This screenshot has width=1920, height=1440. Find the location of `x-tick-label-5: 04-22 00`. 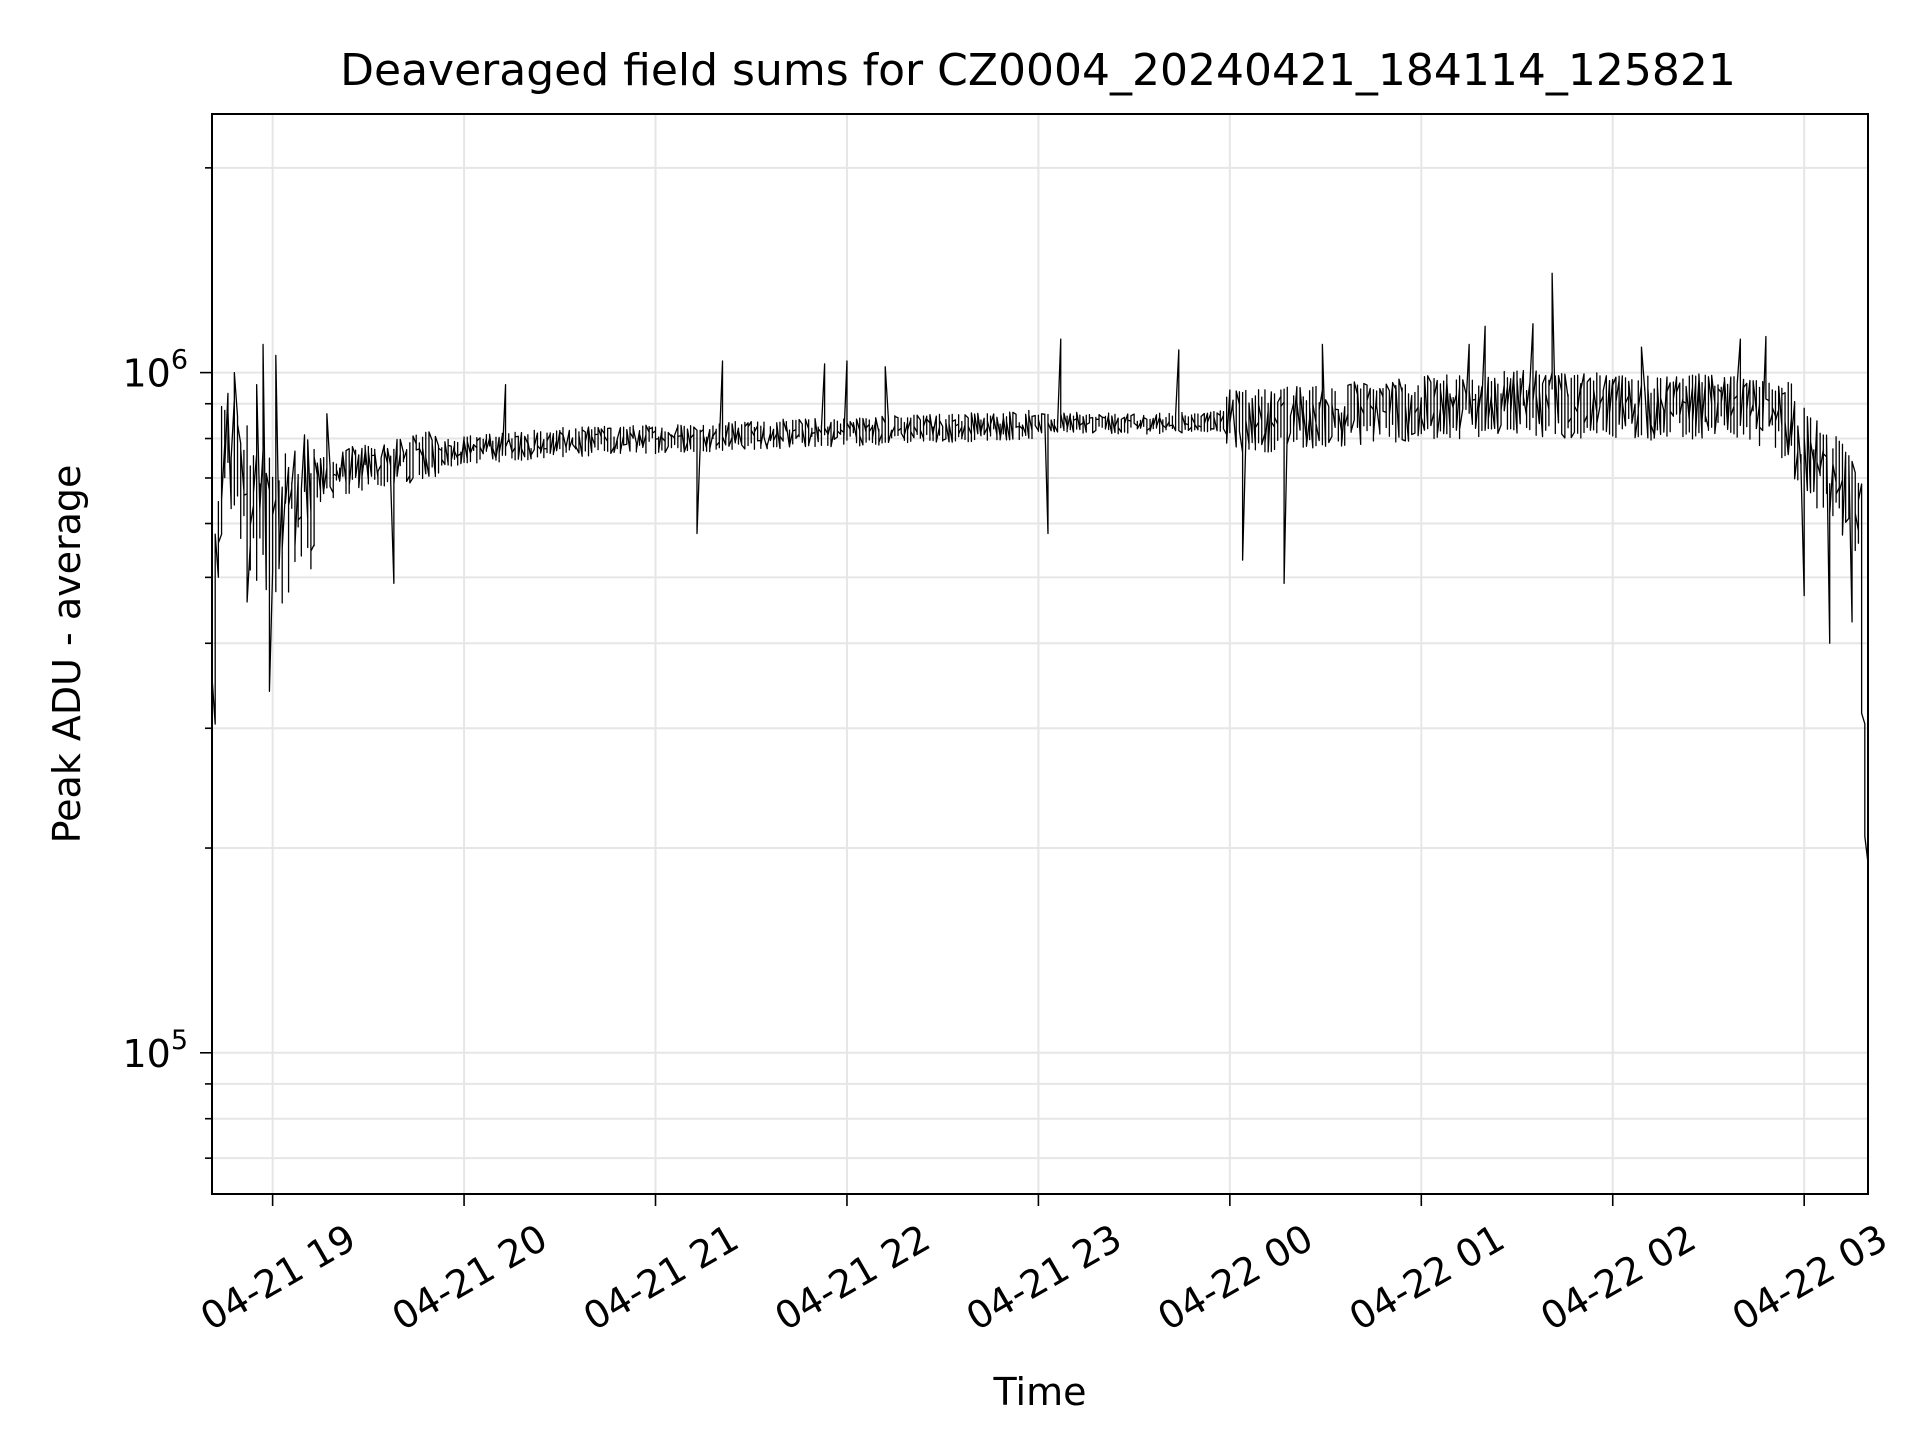

x-tick-label-5: 04-22 00 is located at coordinates (1235, 1278).